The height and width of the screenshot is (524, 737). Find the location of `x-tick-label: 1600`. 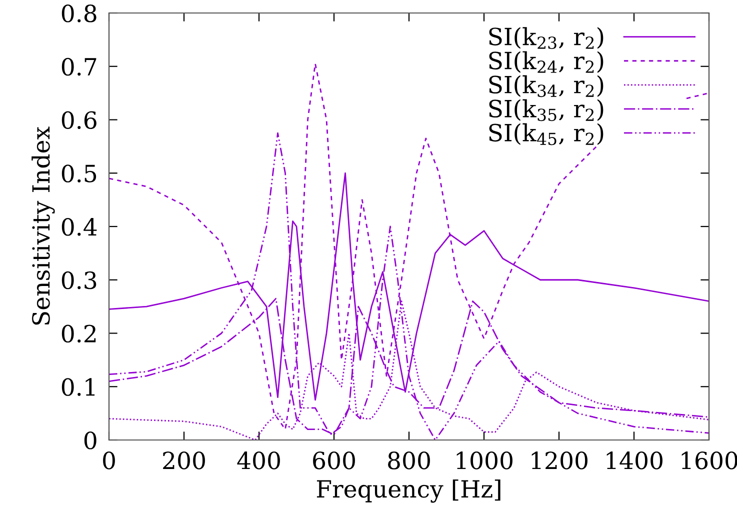

x-tick-label: 1600 is located at coordinates (709, 461).